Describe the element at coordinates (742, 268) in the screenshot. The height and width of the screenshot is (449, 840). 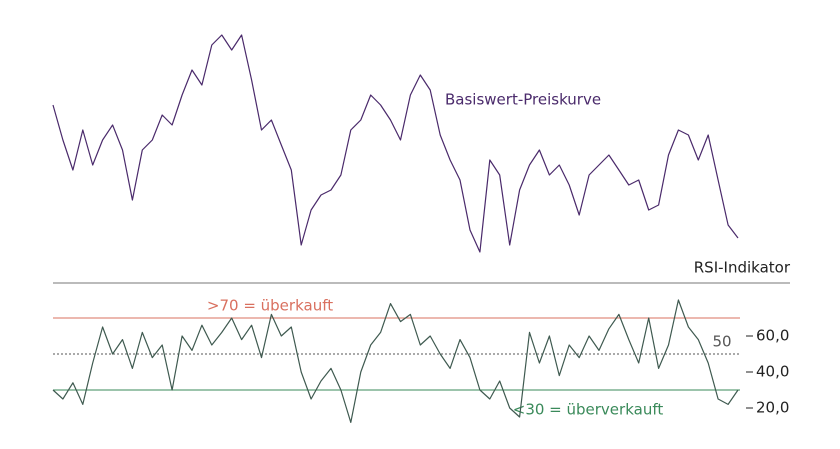
I see `panel-title: RSI-Indikator` at that location.